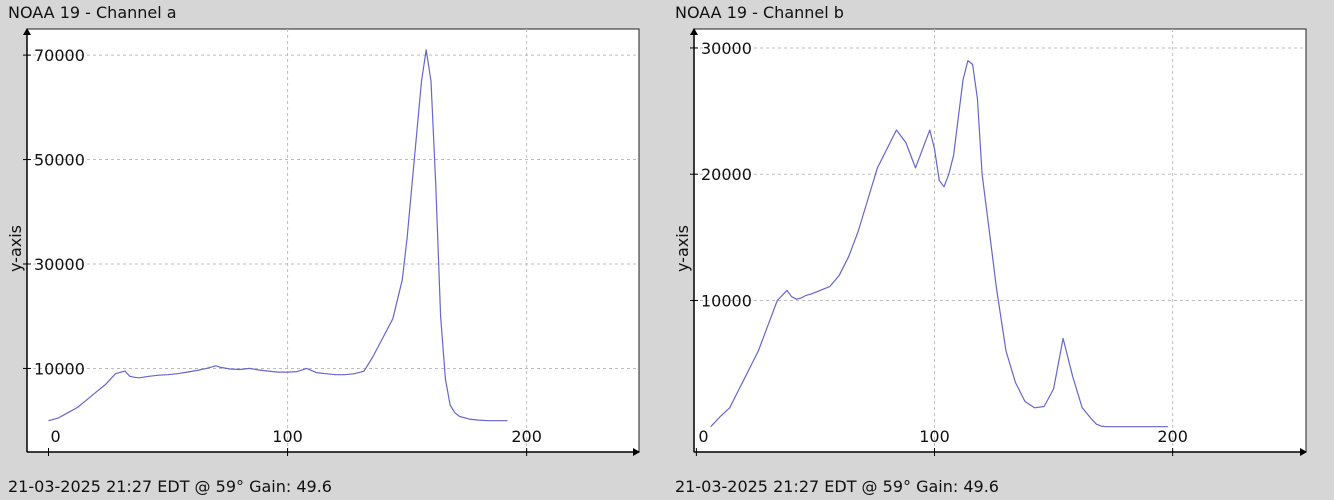 This screenshot has width=1334, height=500. I want to click on chart-title: NOAA 19 - Channel a, so click(92, 12).